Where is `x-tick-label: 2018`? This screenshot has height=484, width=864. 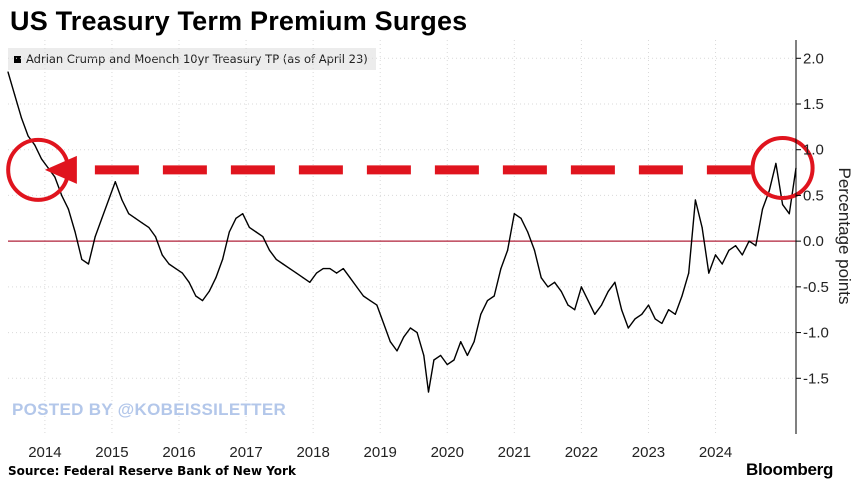 x-tick-label: 2018 is located at coordinates (312, 452).